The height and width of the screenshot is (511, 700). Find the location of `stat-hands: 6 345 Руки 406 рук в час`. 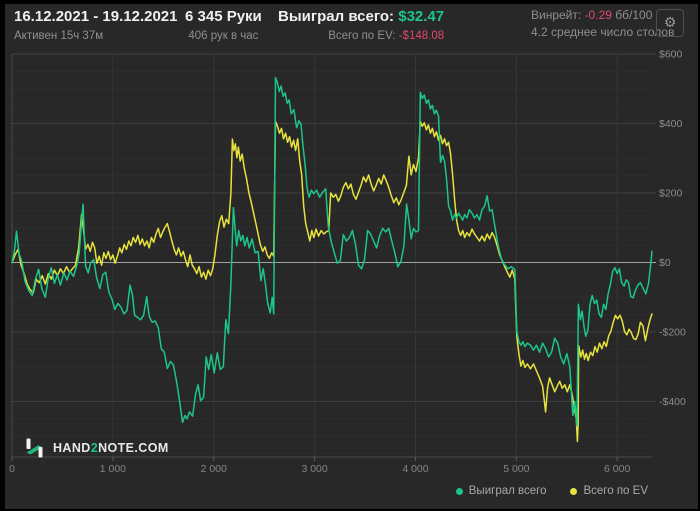

stat-hands: 6 345 Руки 406 рук в час is located at coordinates (223, 25).